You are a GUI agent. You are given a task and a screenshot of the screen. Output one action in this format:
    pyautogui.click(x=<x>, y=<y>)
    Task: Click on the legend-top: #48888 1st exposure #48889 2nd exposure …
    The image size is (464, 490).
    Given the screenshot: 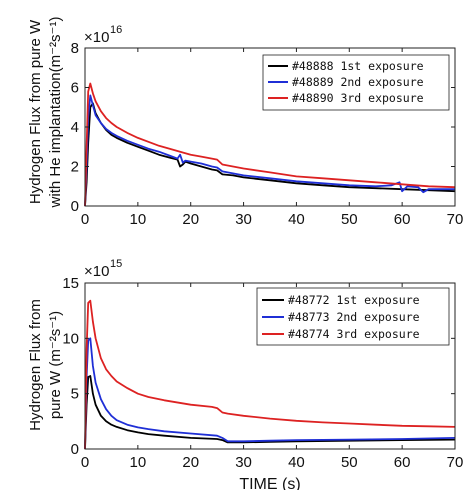 What is the action you would take?
    pyautogui.click(x=356, y=82)
    